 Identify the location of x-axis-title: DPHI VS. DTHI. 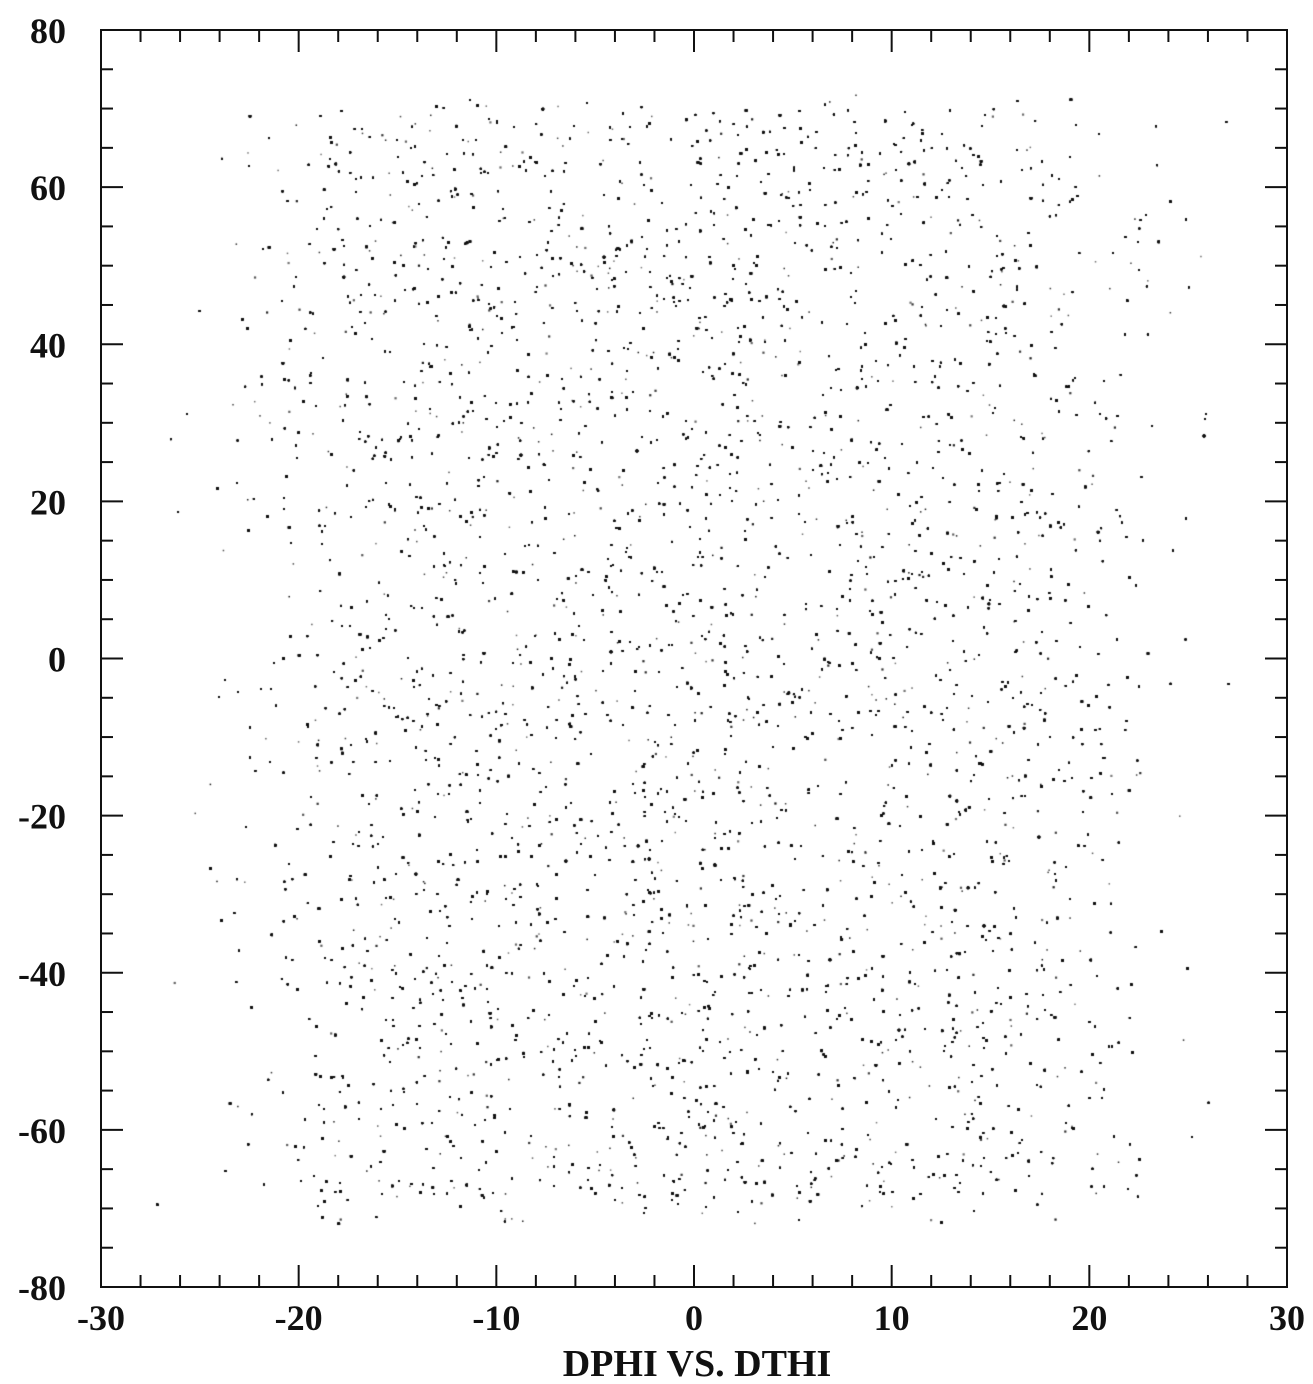
(697, 1363).